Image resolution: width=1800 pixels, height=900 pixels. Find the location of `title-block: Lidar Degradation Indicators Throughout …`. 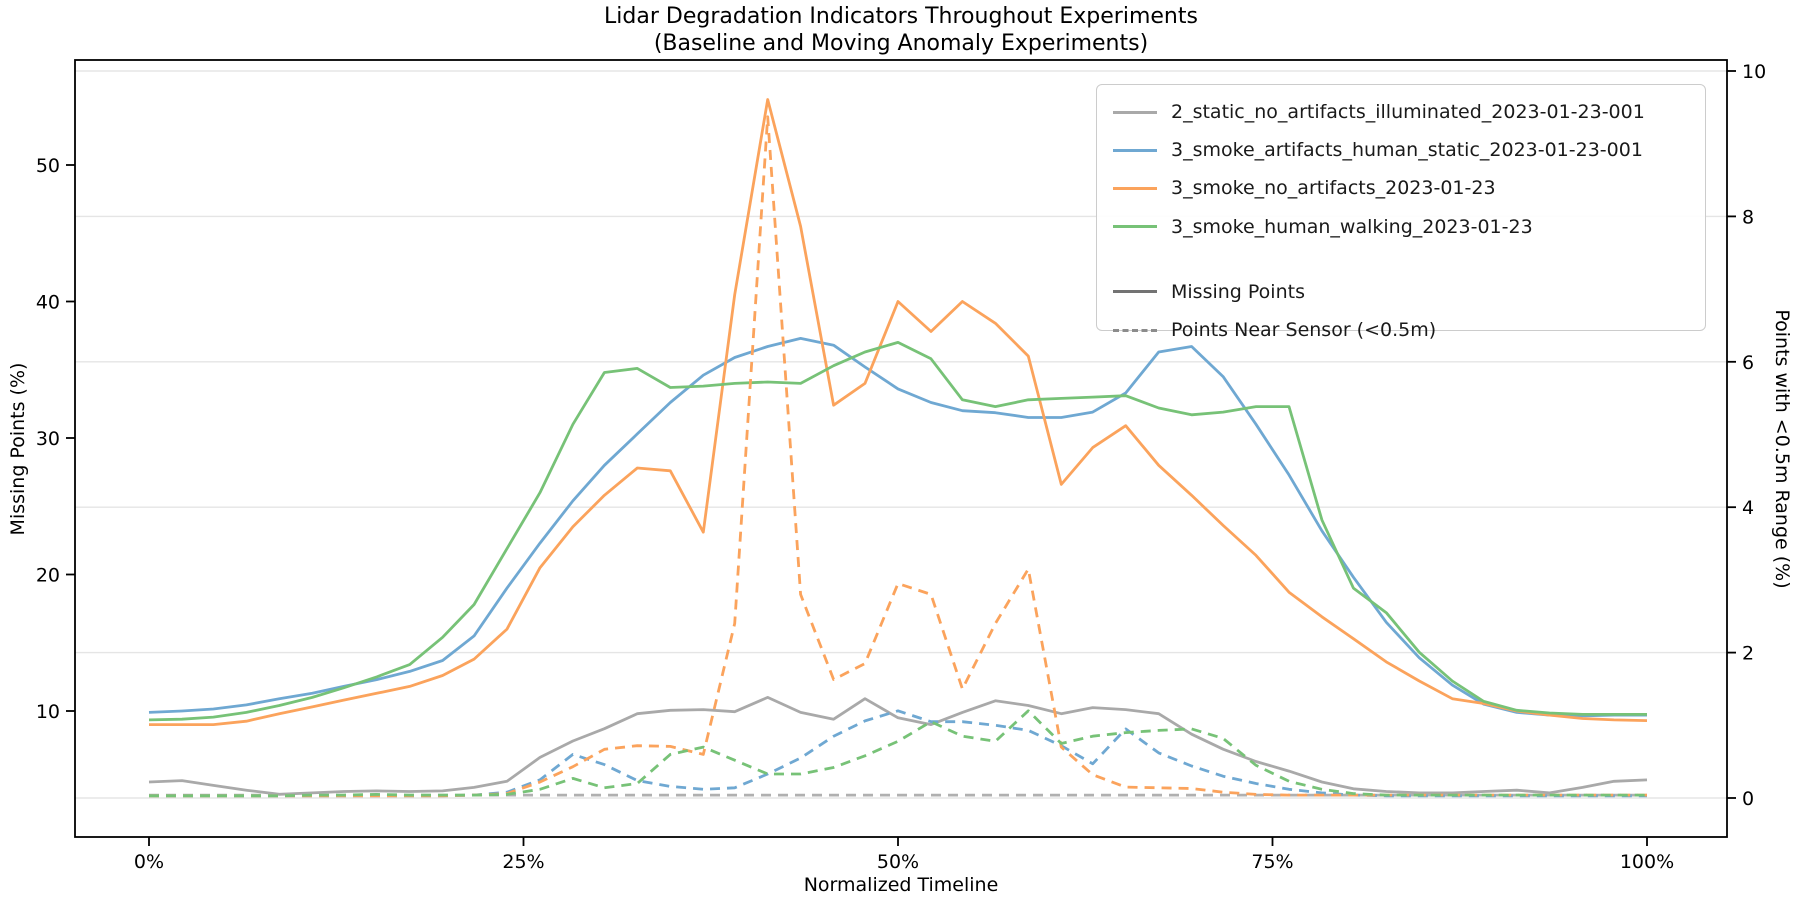

title-block: Lidar Degradation Indicators Throughout … is located at coordinates (901, 30).